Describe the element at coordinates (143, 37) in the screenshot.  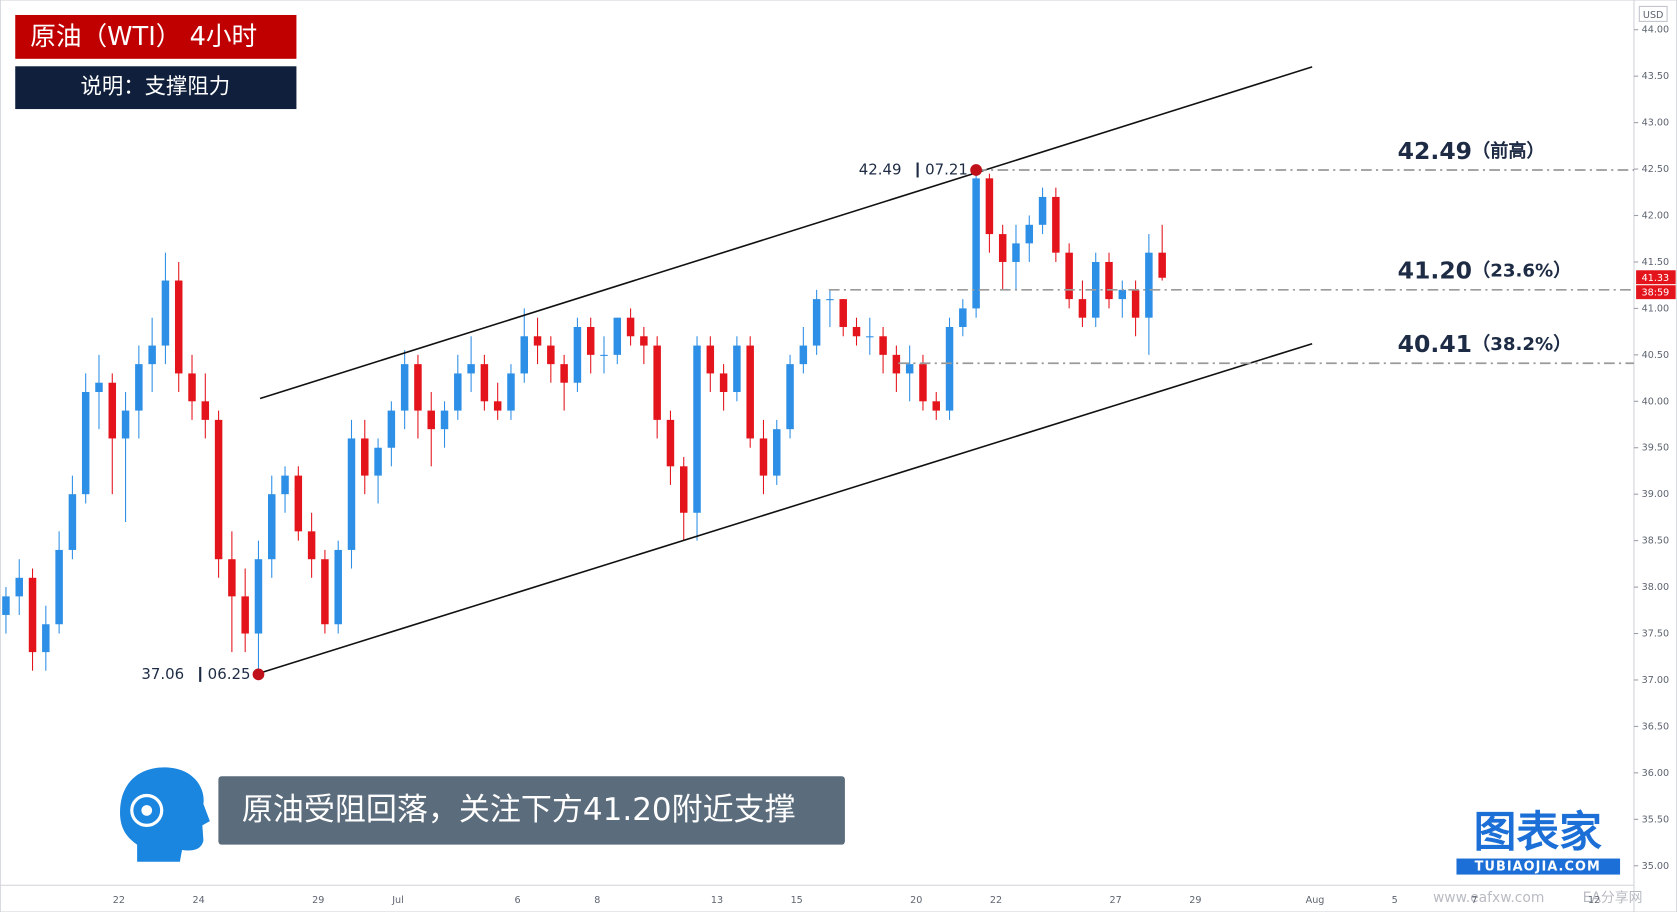
I see `title: 原油（WTI） 4小时` at that location.